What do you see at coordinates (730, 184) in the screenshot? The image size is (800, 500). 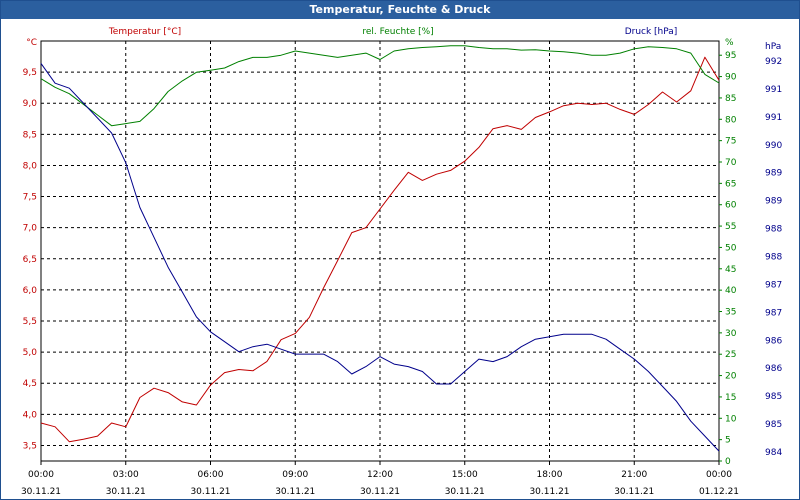 I see `humidity-tick-label: 65` at bounding box center [730, 184].